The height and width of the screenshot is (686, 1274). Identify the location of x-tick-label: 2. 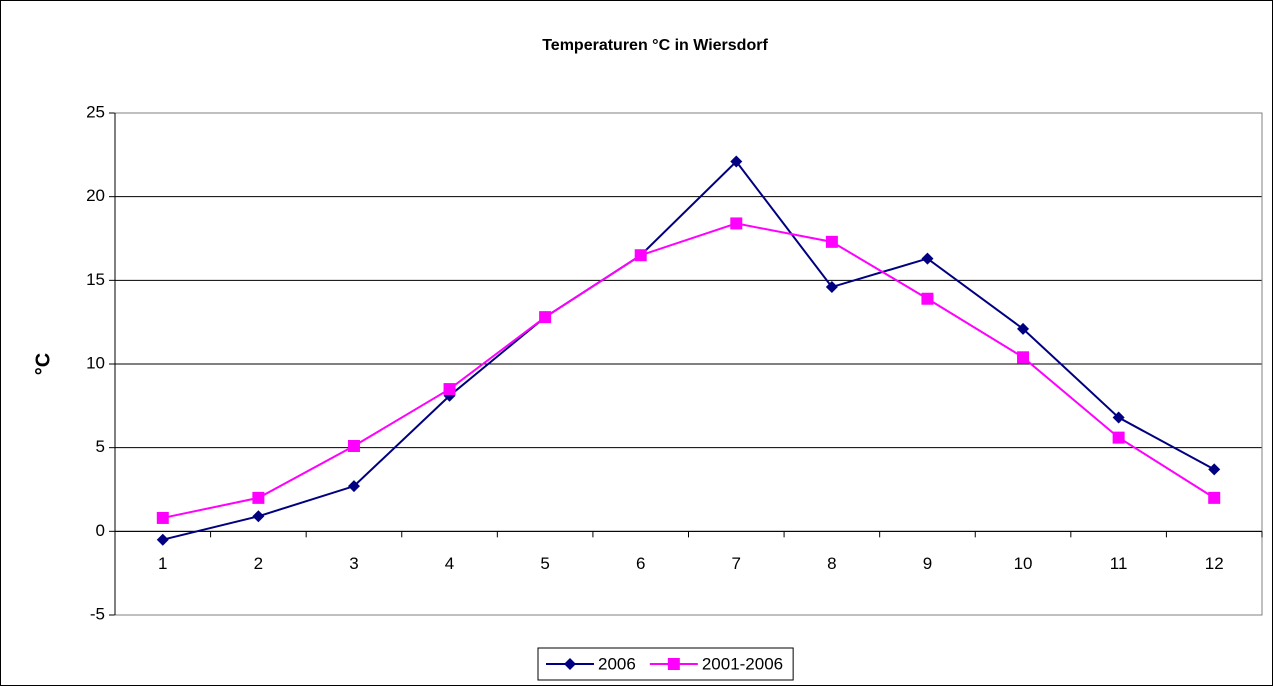
(258, 563).